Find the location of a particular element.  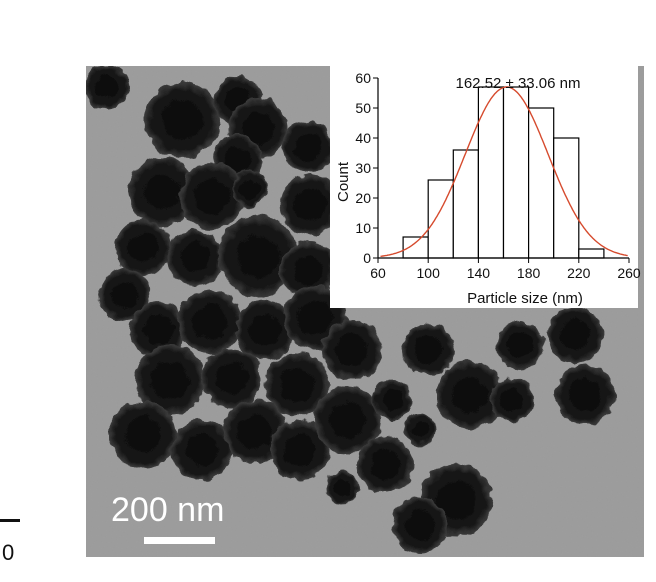

edge-fragment-text: 0 is located at coordinates (8, 552).